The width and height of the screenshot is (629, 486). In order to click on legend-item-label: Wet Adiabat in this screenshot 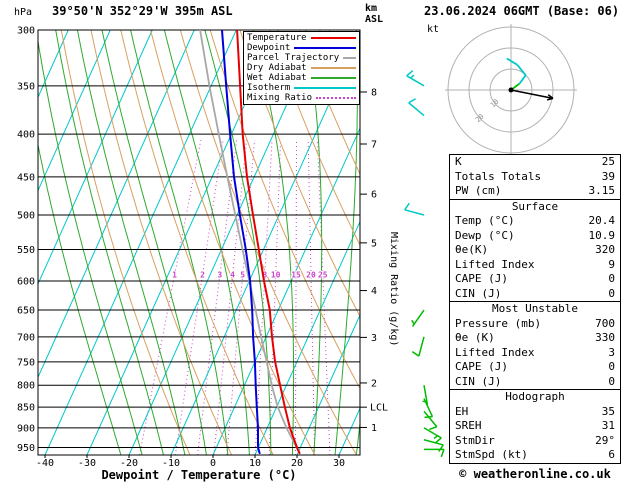, I will do `click(277, 78)`.